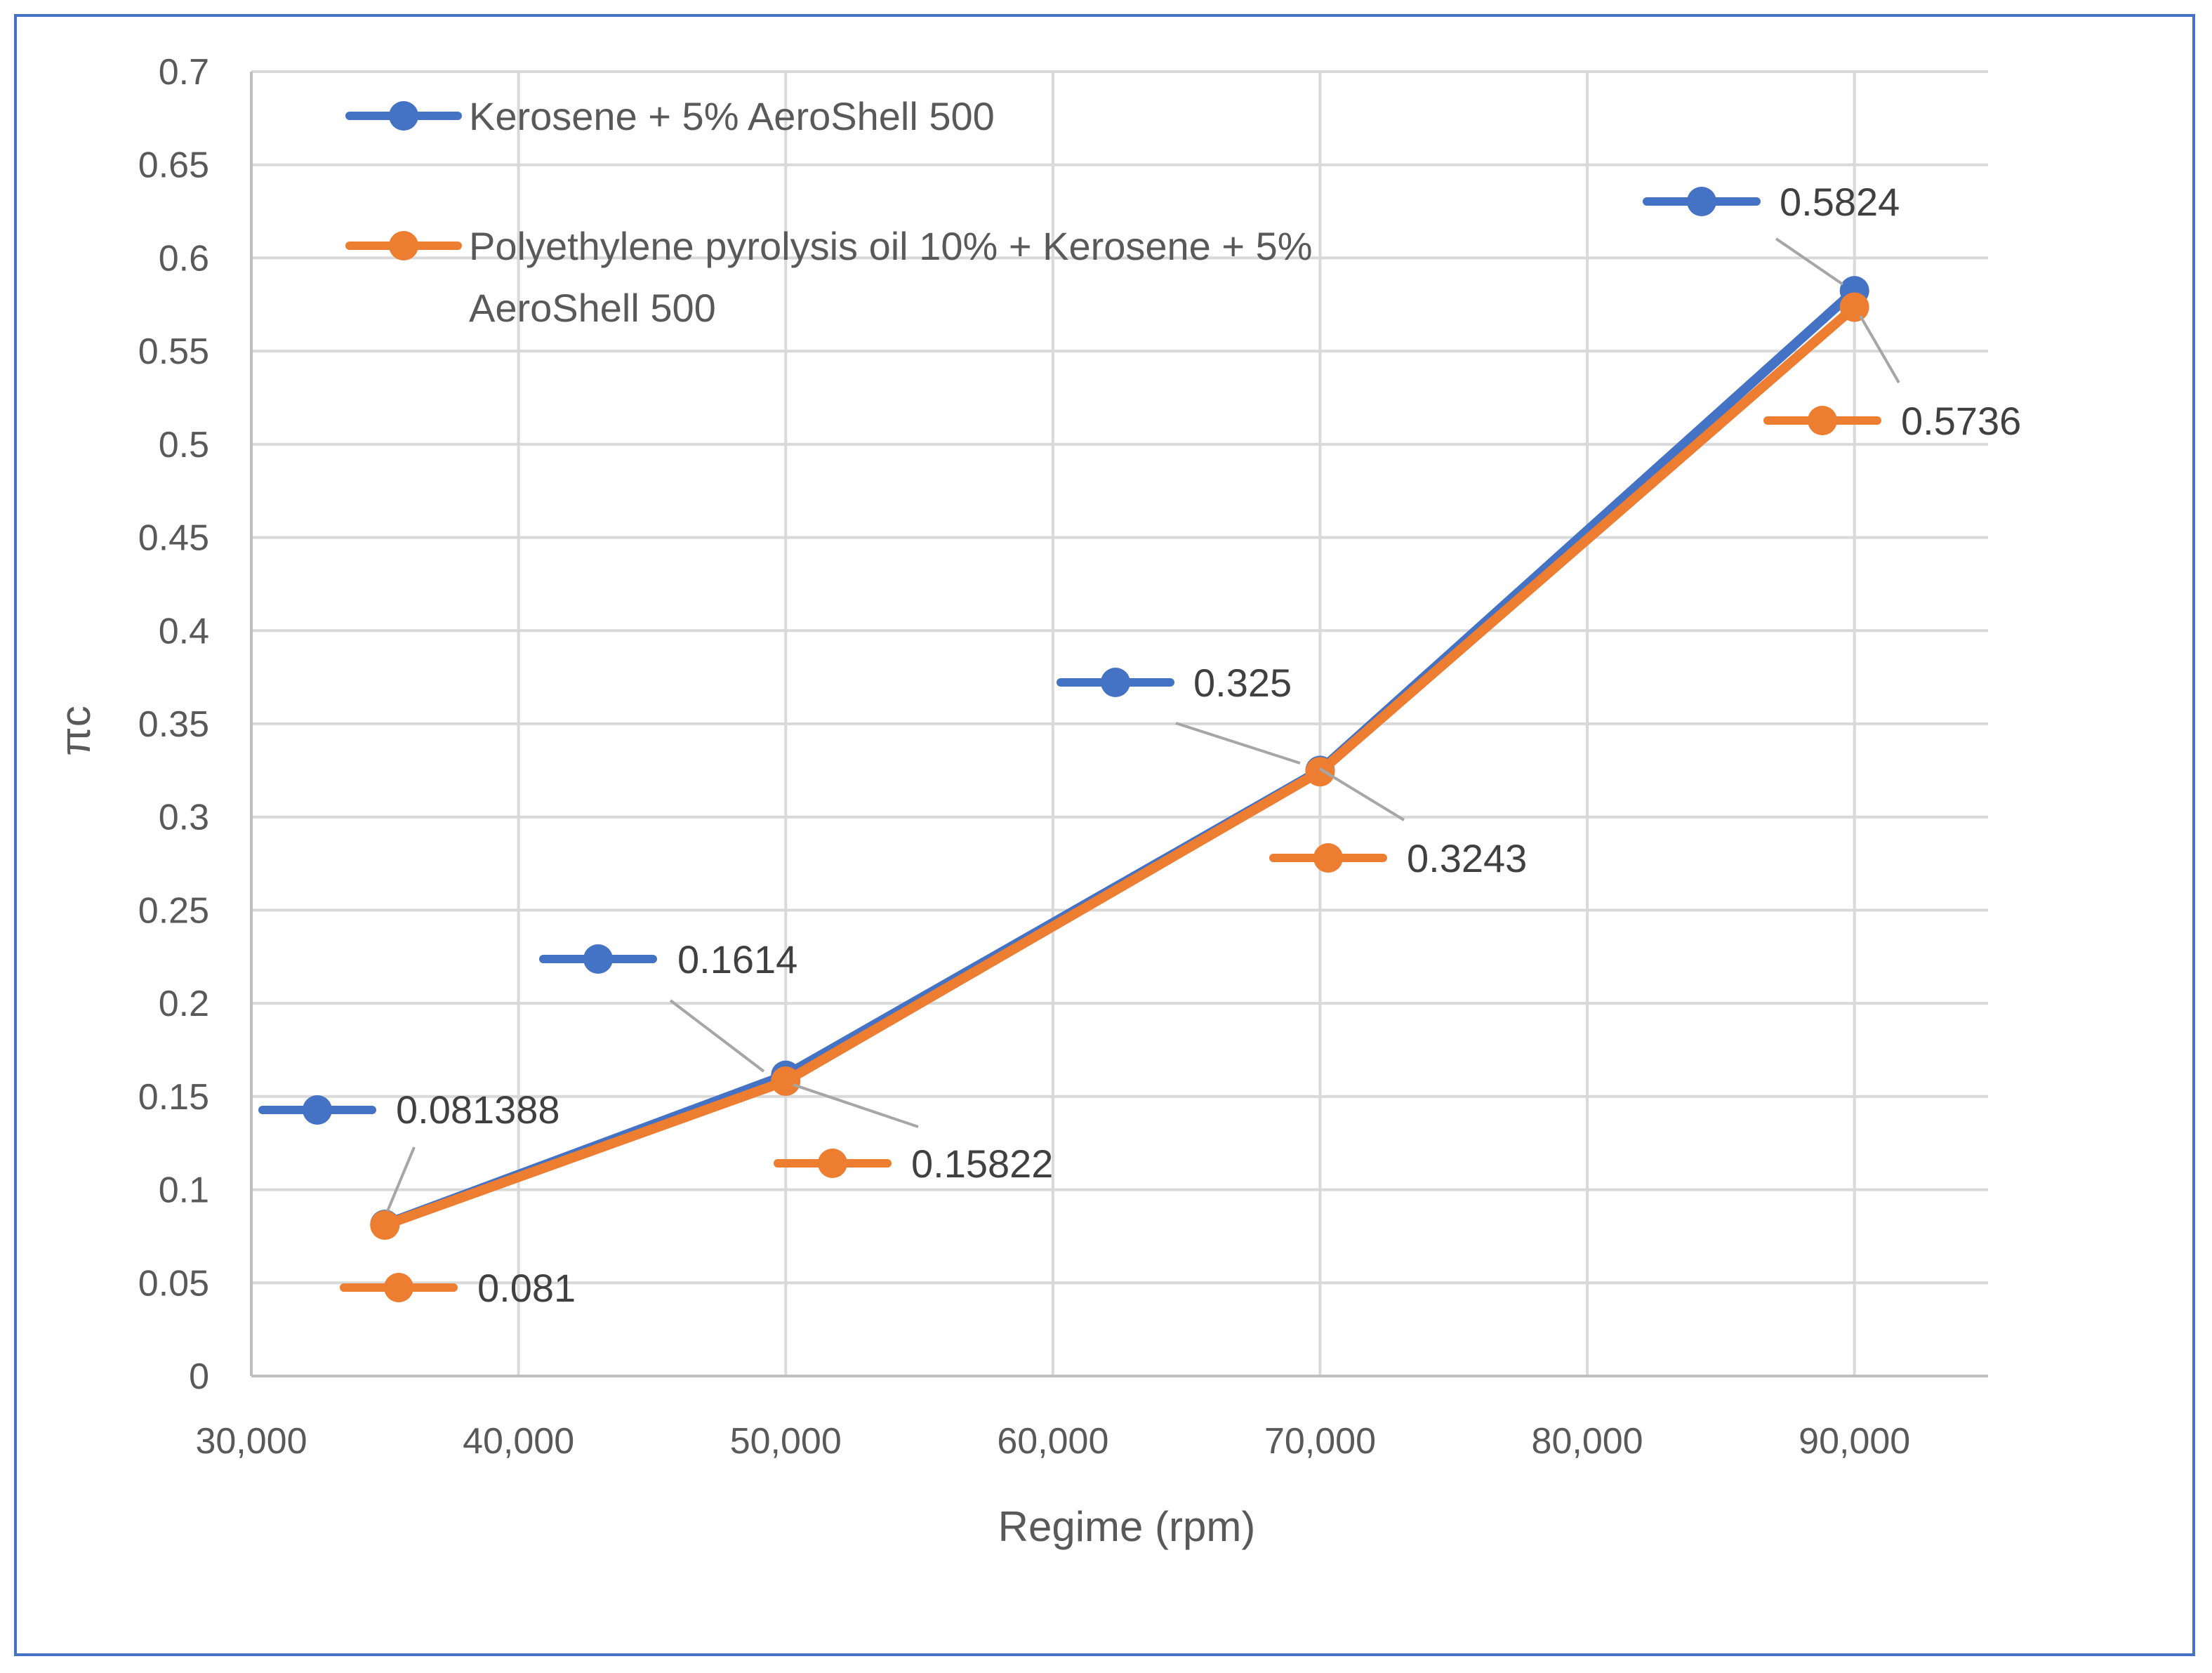 This screenshot has width=2212, height=1673. I want to click on y-tick-label: 0.35, so click(174, 725).